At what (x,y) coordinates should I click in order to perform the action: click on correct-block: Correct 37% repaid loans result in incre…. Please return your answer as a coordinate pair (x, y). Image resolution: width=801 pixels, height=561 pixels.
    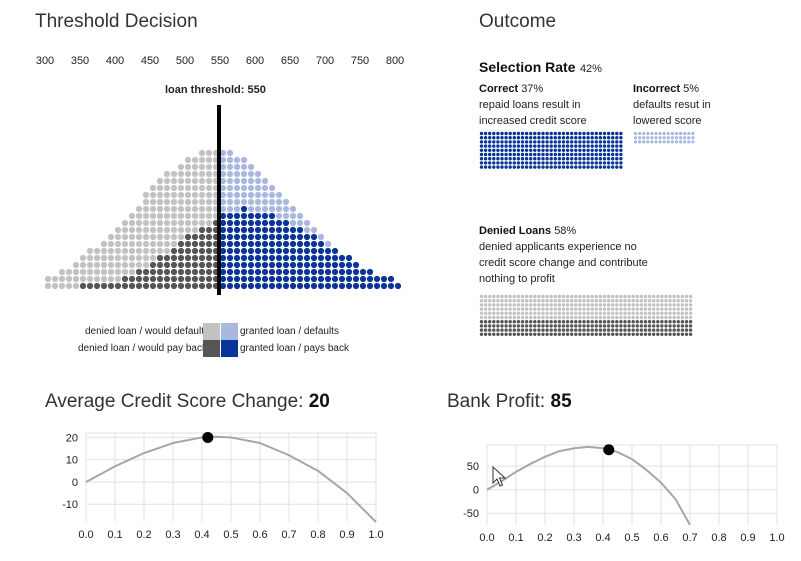
    Looking at the image, I should click on (533, 105).